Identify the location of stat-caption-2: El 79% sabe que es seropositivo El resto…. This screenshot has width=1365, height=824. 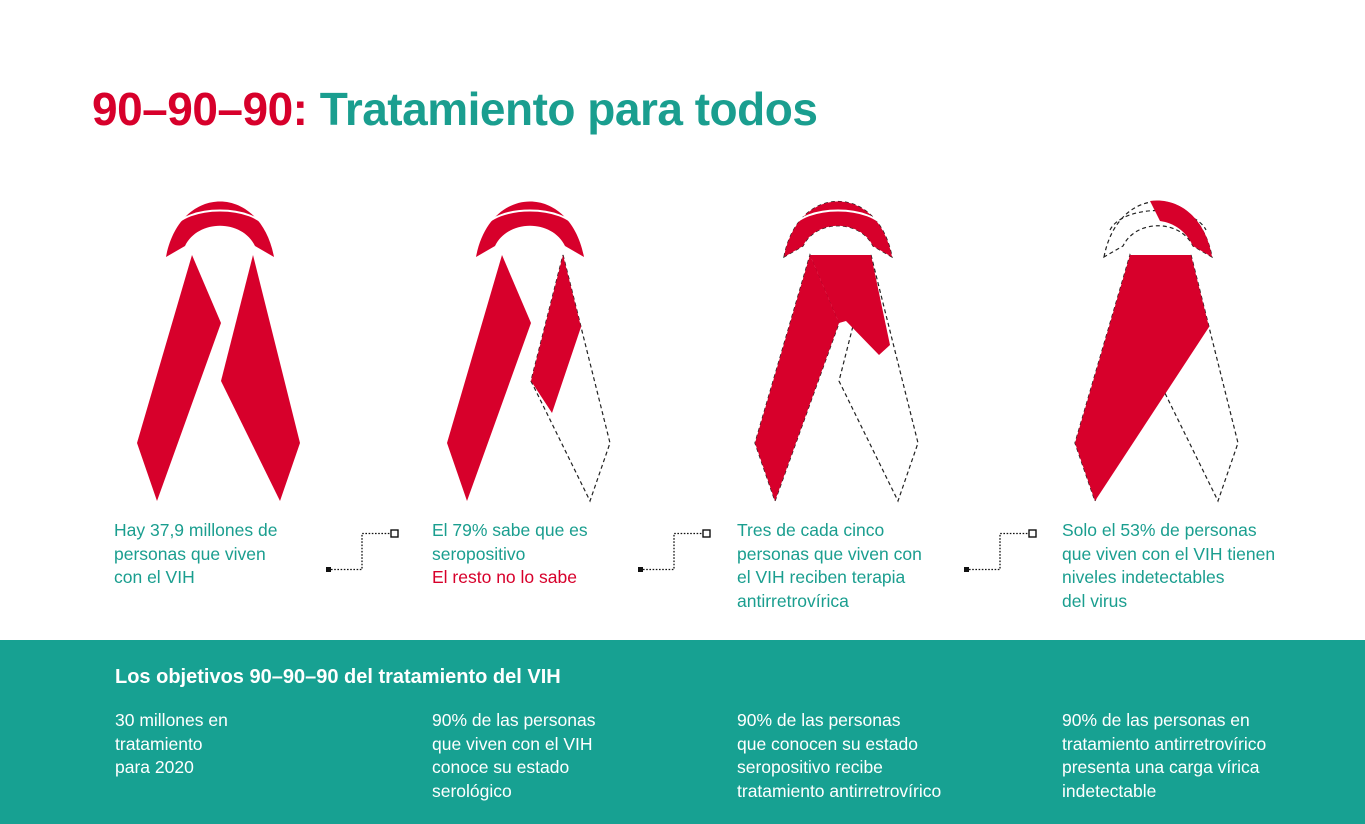
(532, 554).